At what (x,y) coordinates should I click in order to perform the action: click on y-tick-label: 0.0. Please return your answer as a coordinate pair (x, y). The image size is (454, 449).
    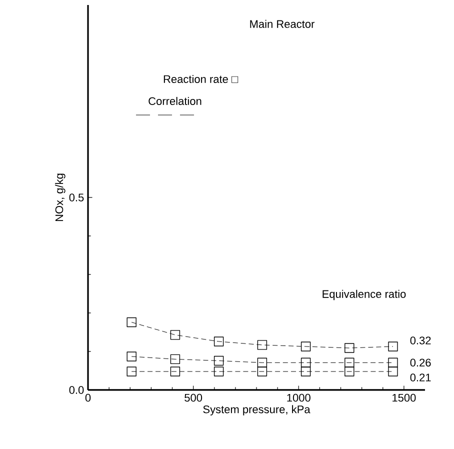
    Looking at the image, I should click on (76, 390).